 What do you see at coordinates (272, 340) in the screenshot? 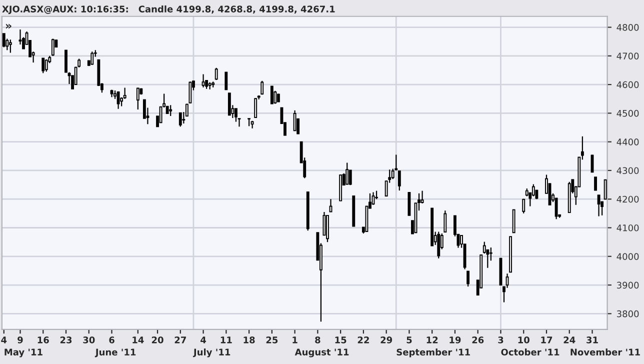
I see `x-tick-label: 25` at bounding box center [272, 340].